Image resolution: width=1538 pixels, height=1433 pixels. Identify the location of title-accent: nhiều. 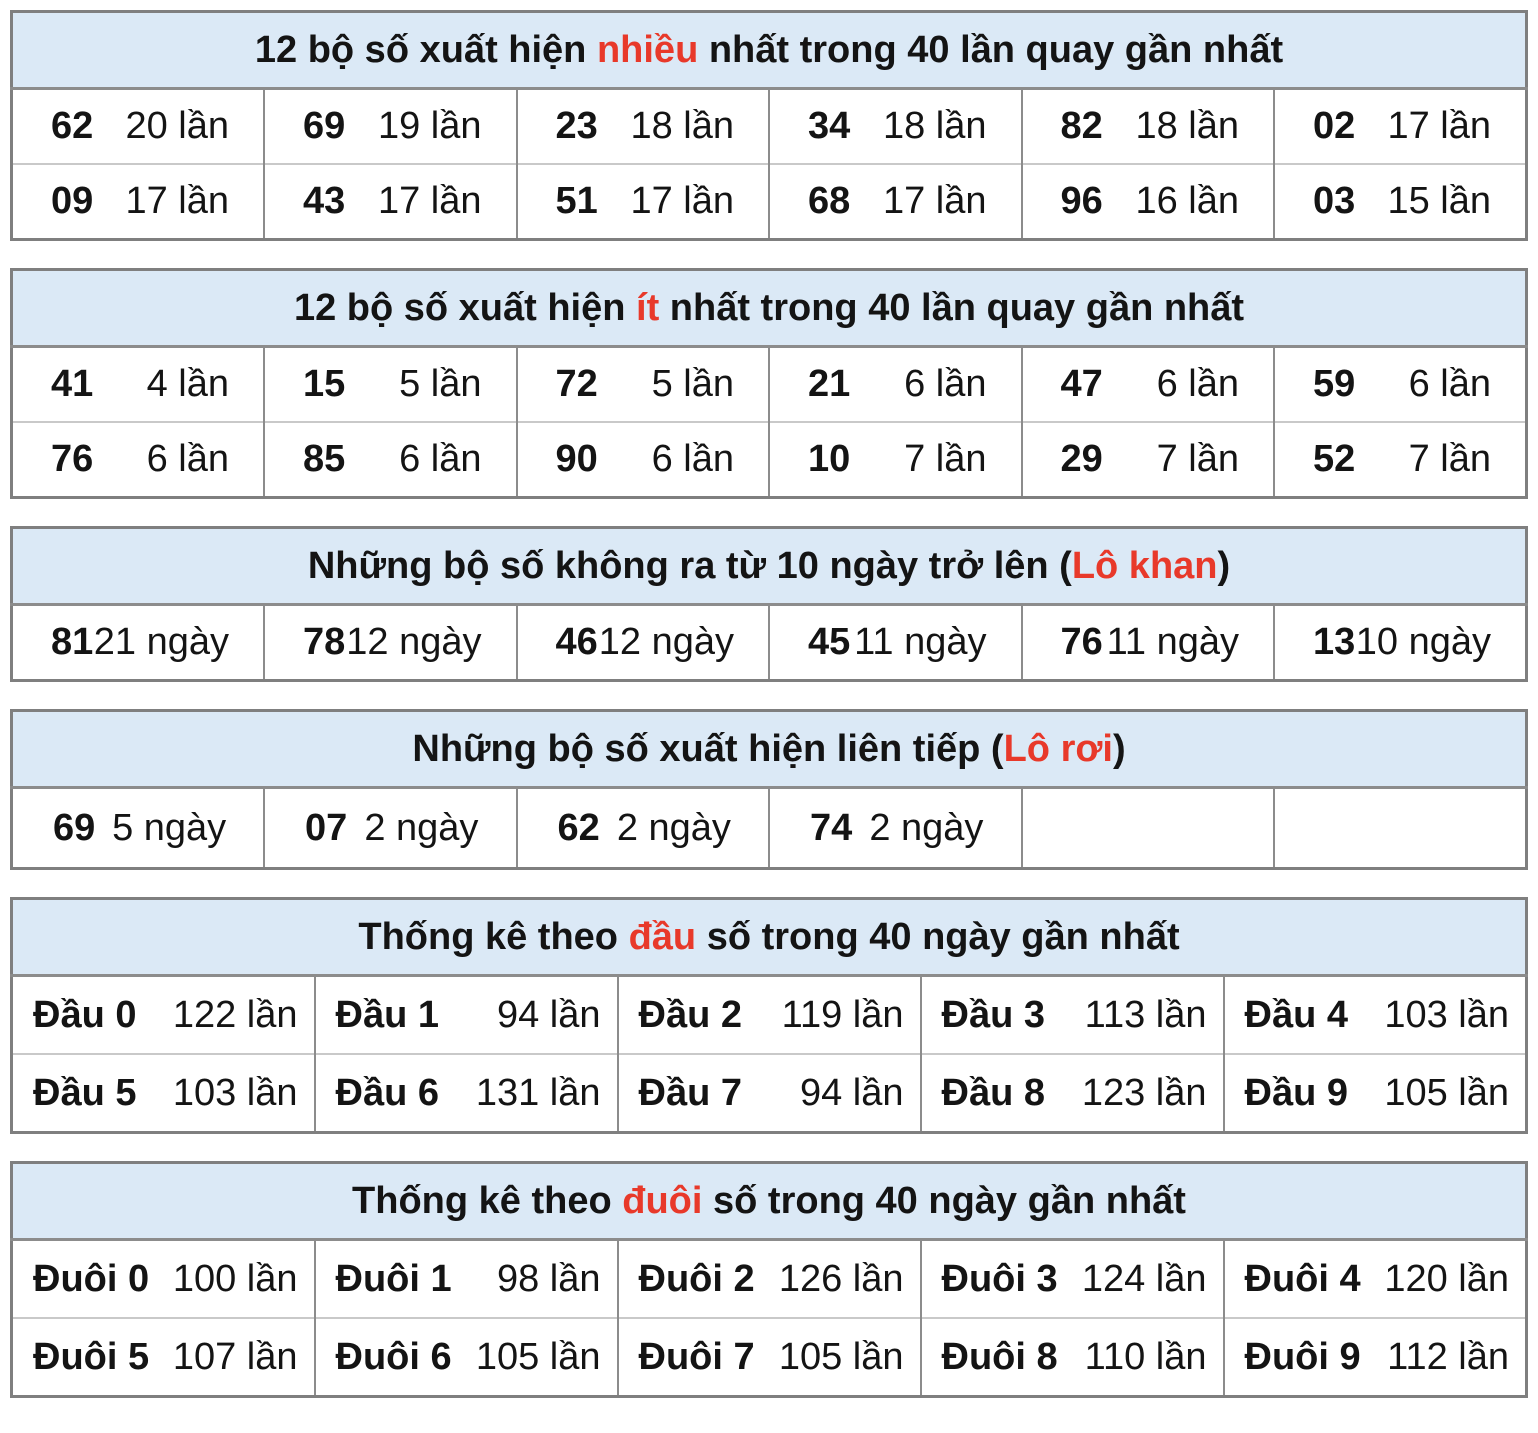
(647, 49).